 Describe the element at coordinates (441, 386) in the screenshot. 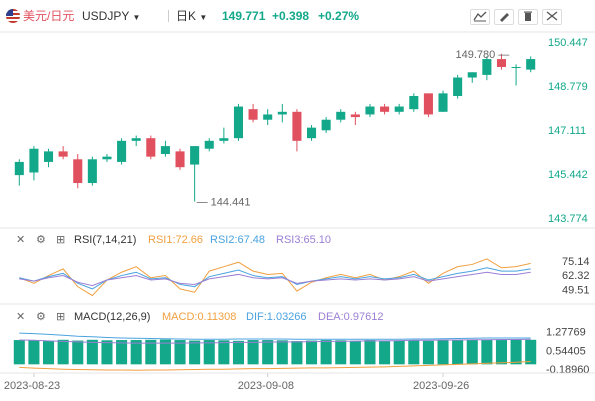

I see `date-label: 2023-09-26` at that location.